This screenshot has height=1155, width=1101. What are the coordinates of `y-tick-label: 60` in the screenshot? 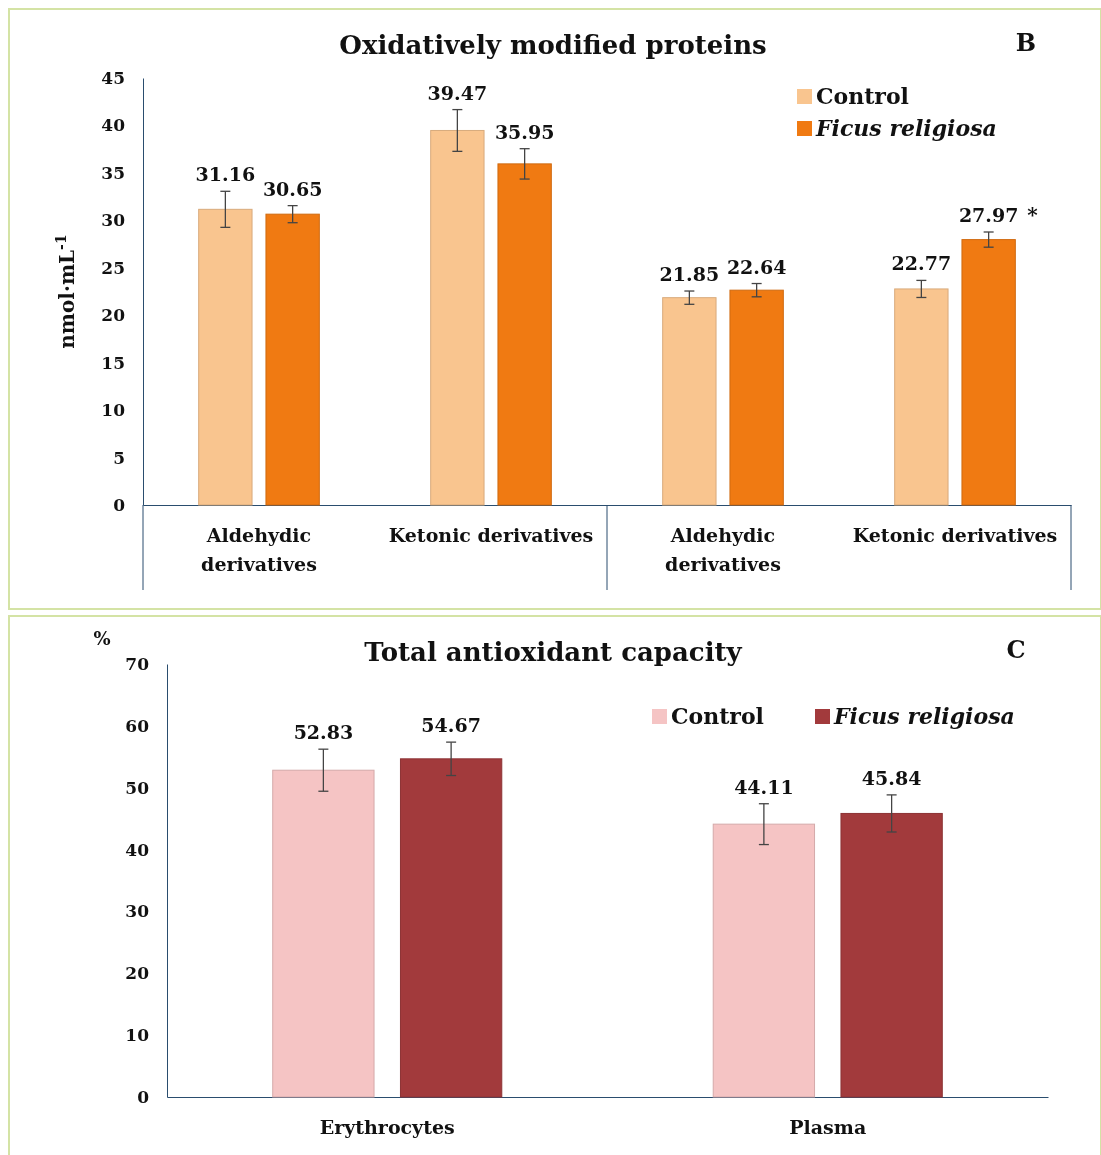 It's located at (137, 725).